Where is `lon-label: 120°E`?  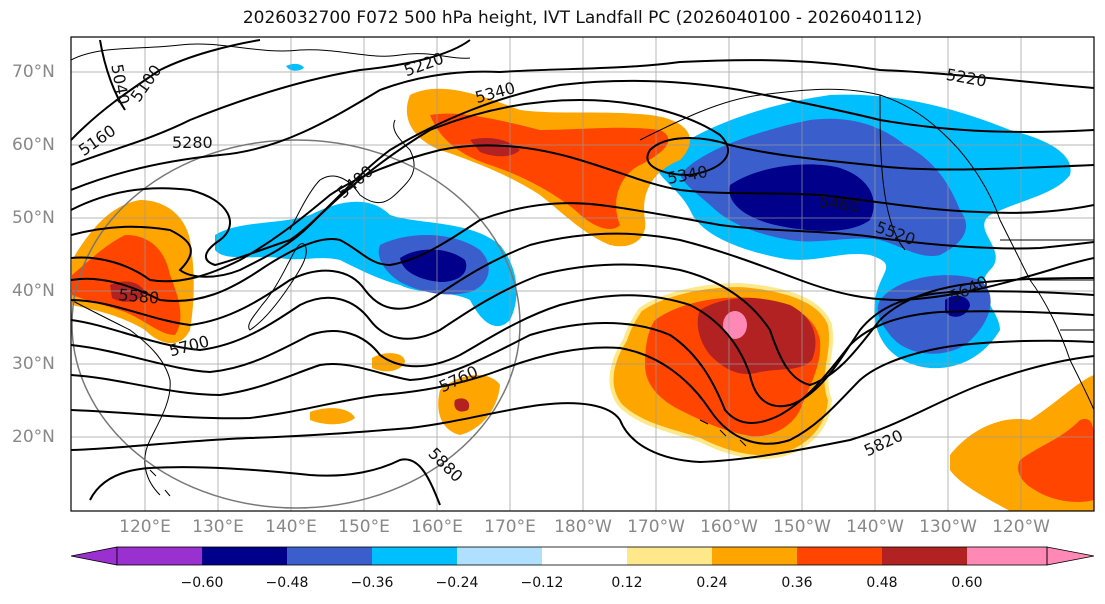
lon-label: 120°E is located at coordinates (145, 527).